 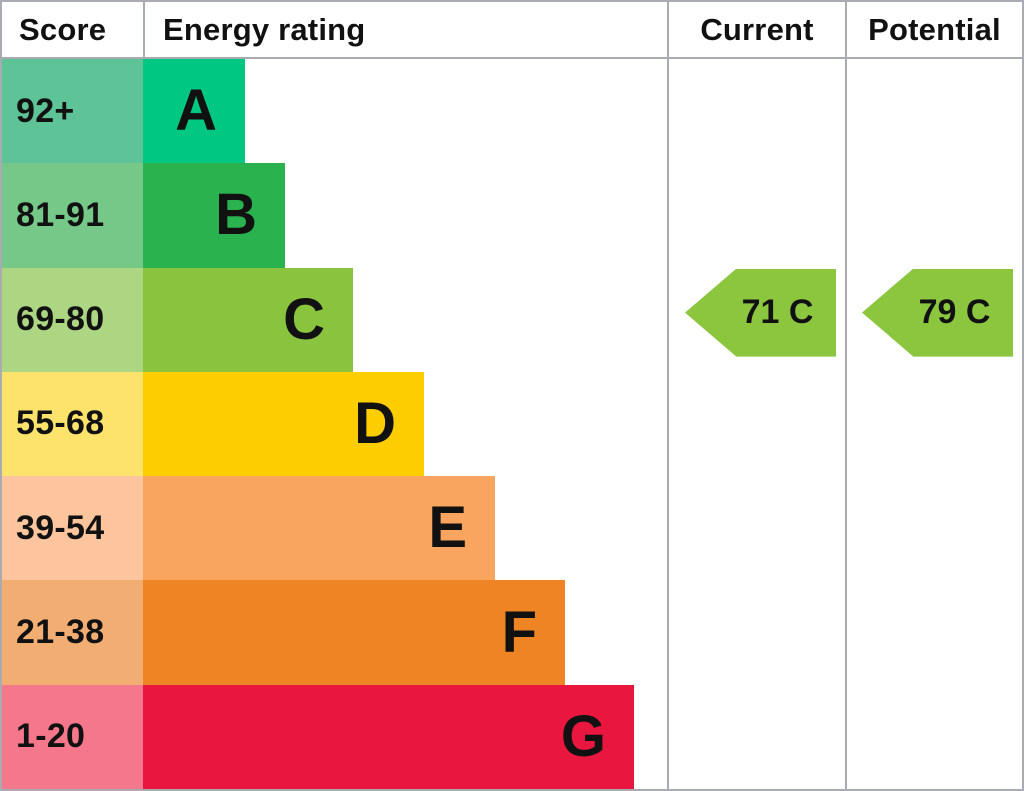 What do you see at coordinates (334, 215) in the screenshot?
I see `band-row: 81-91 B` at bounding box center [334, 215].